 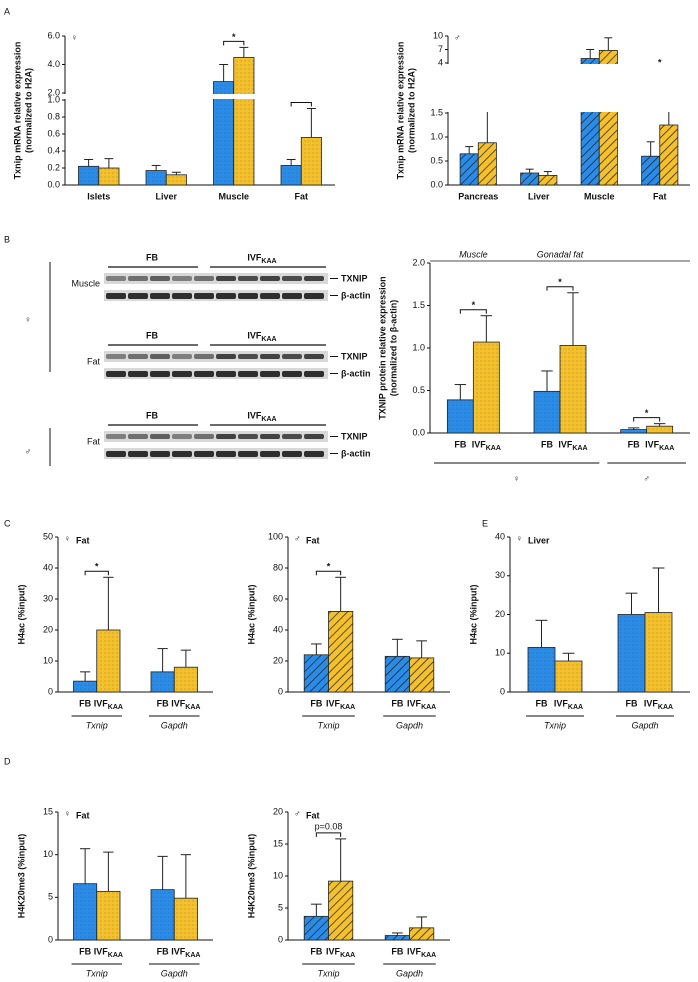 What do you see at coordinates (328, 834) in the screenshot?
I see `significance-bracket` at bounding box center [328, 834].